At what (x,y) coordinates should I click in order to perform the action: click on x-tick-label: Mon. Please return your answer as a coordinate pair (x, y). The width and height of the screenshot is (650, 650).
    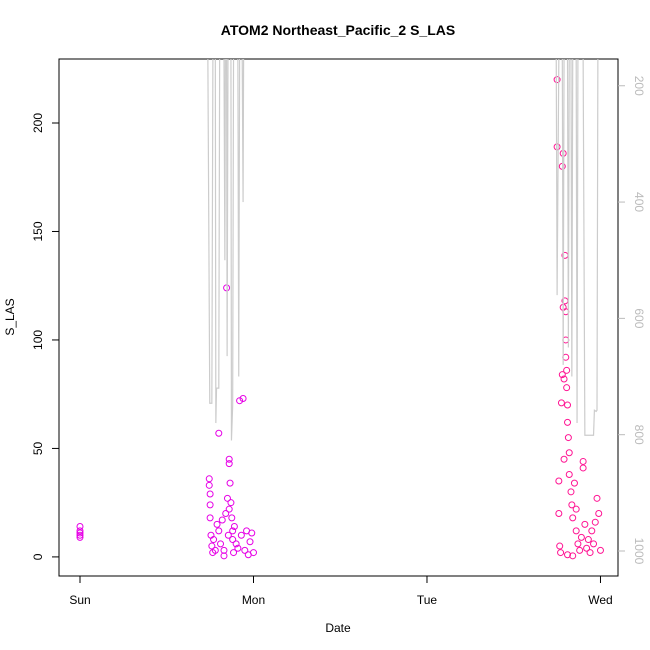
    Looking at the image, I should click on (253, 600).